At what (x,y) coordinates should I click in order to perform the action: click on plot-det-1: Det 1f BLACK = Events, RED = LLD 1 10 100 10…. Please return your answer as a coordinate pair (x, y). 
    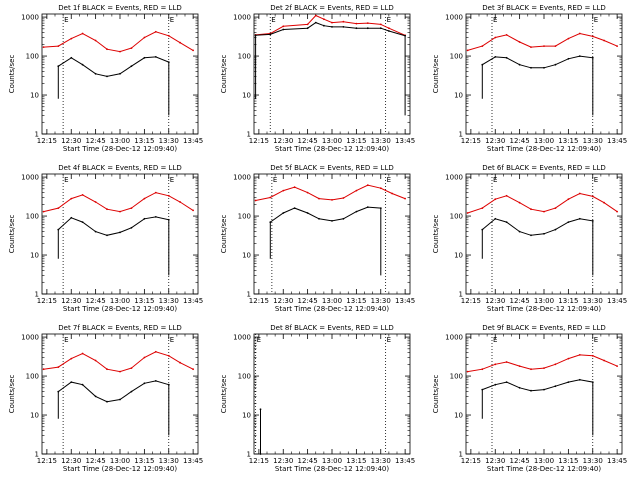
    Looking at the image, I should click on (105, 78).